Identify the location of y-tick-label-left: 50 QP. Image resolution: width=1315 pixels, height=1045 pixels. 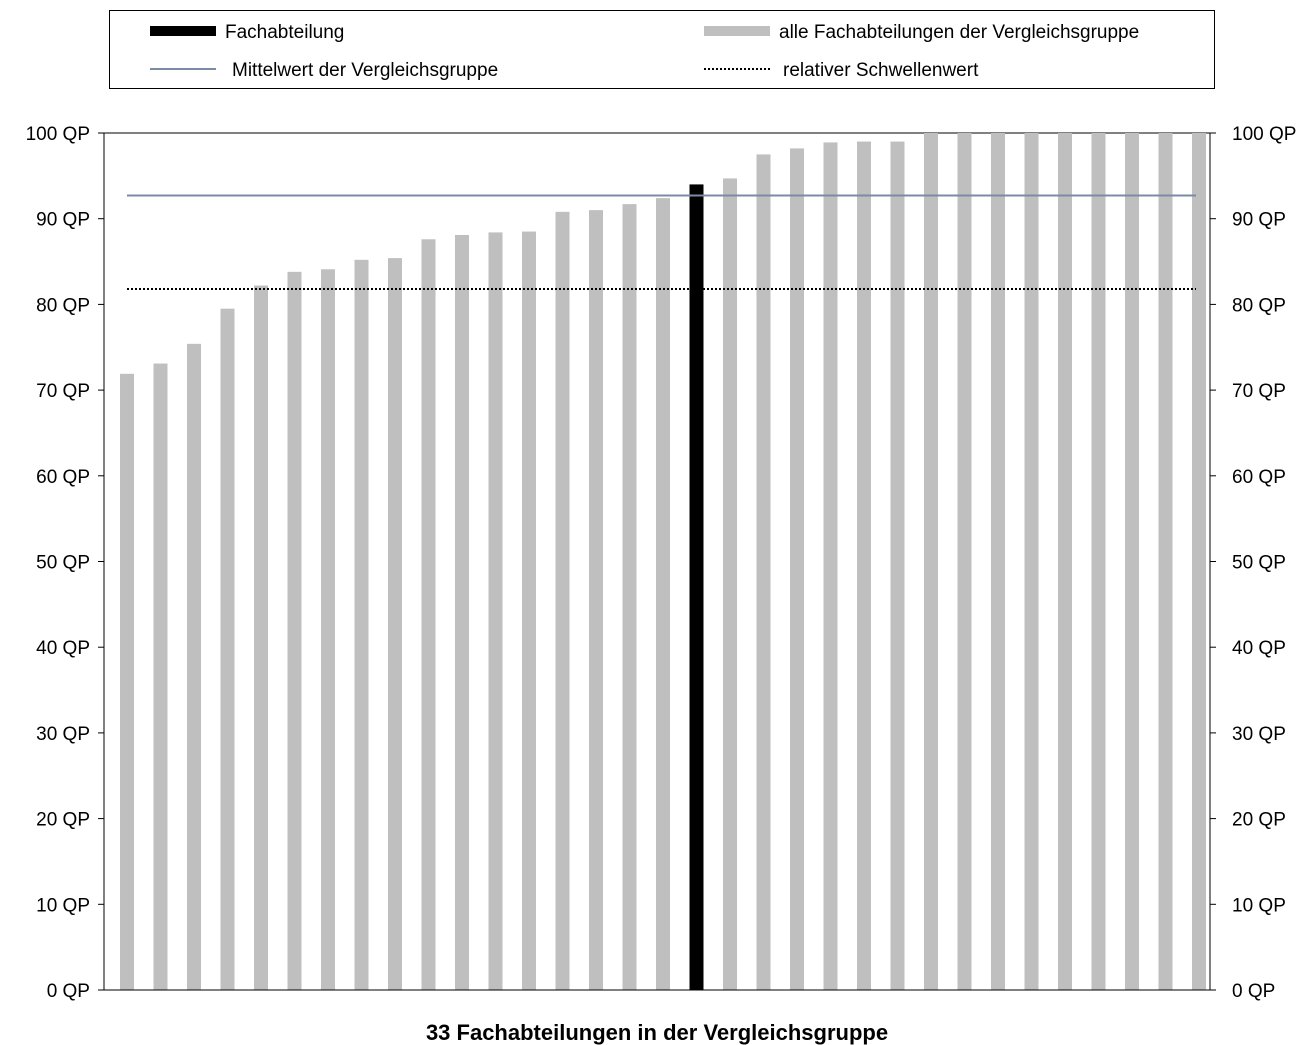
(63, 563).